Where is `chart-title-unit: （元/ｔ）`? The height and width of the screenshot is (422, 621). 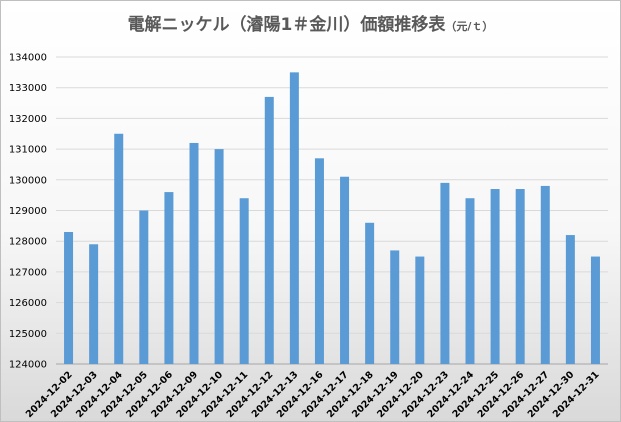
chart-title-unit: （元/ｔ） is located at coordinates (469, 26).